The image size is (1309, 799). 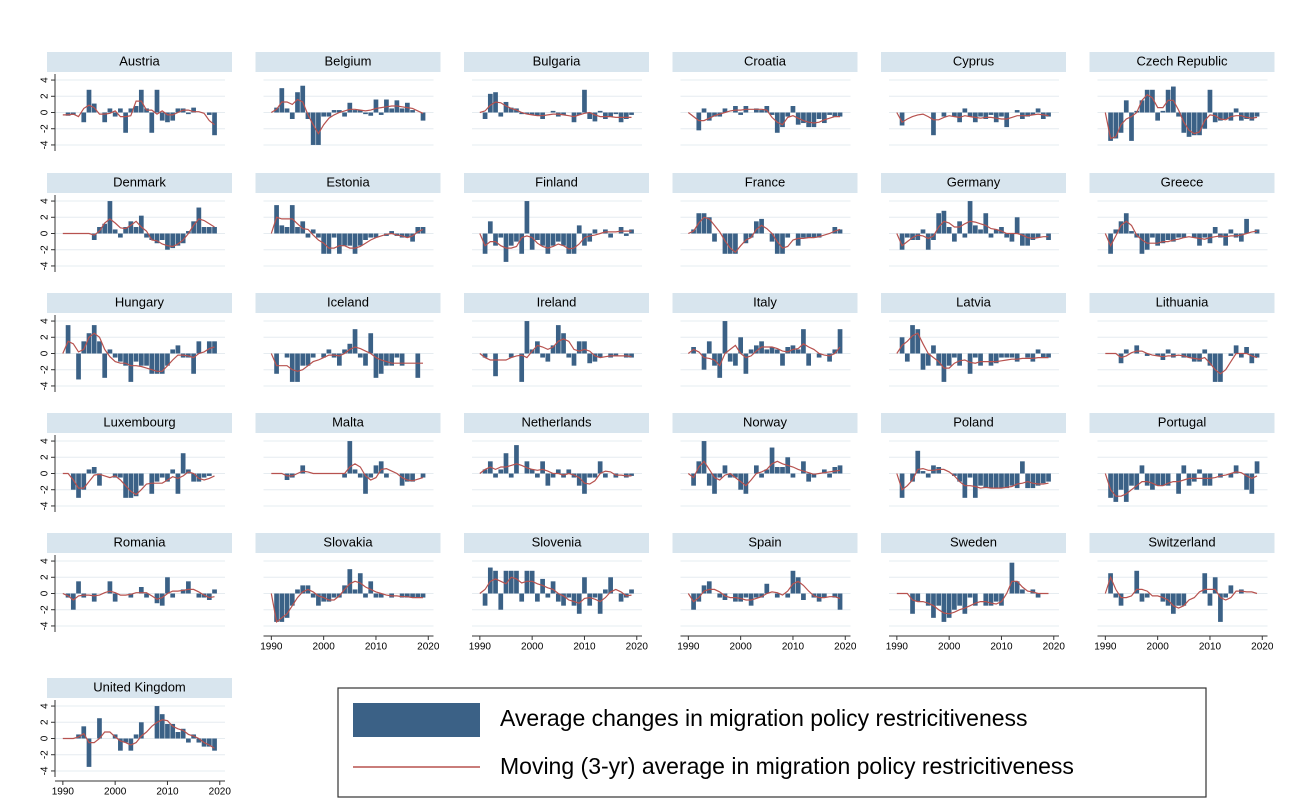 What do you see at coordinates (376, 647) in the screenshot?
I see `x-tick-label: 2010` at bounding box center [376, 647].